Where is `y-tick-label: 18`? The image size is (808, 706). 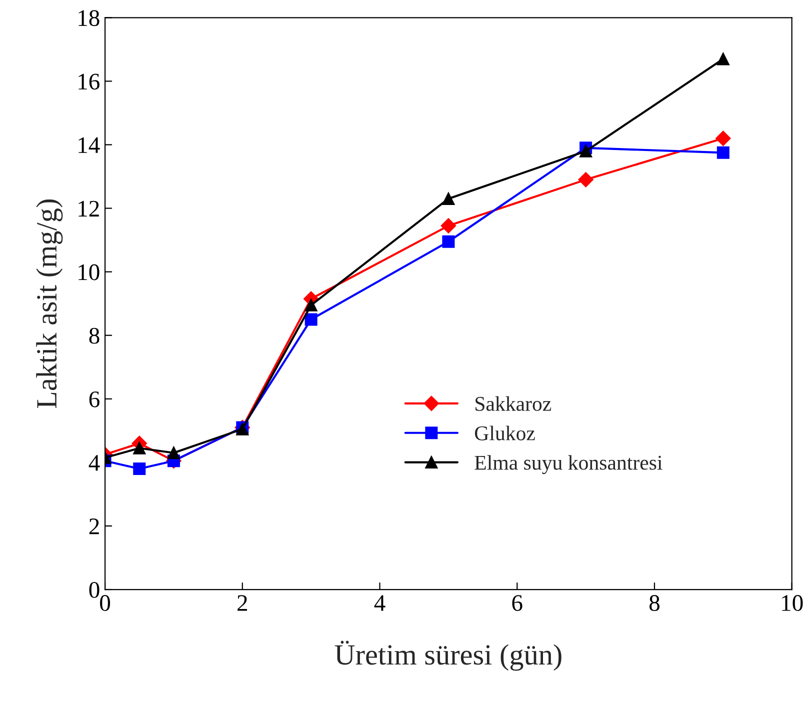
y-tick-label: 18 is located at coordinates (89, 18).